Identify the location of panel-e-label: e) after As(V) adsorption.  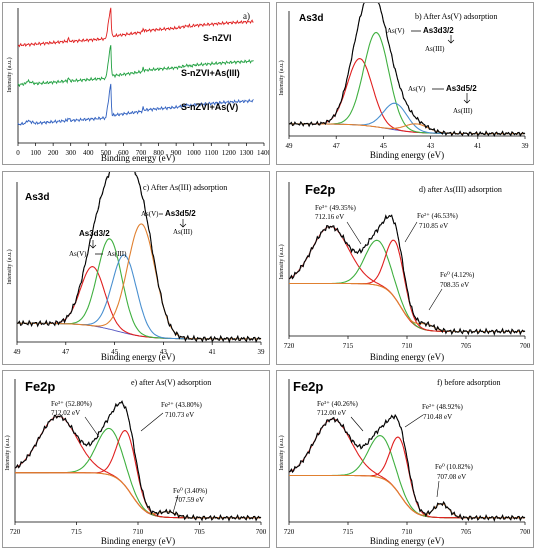
(171, 382).